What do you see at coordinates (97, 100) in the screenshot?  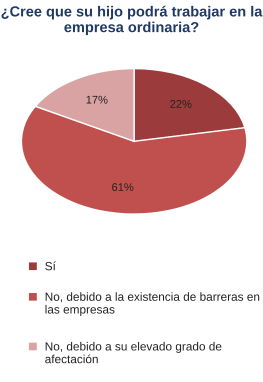 I see `data-label: 17%` at bounding box center [97, 100].